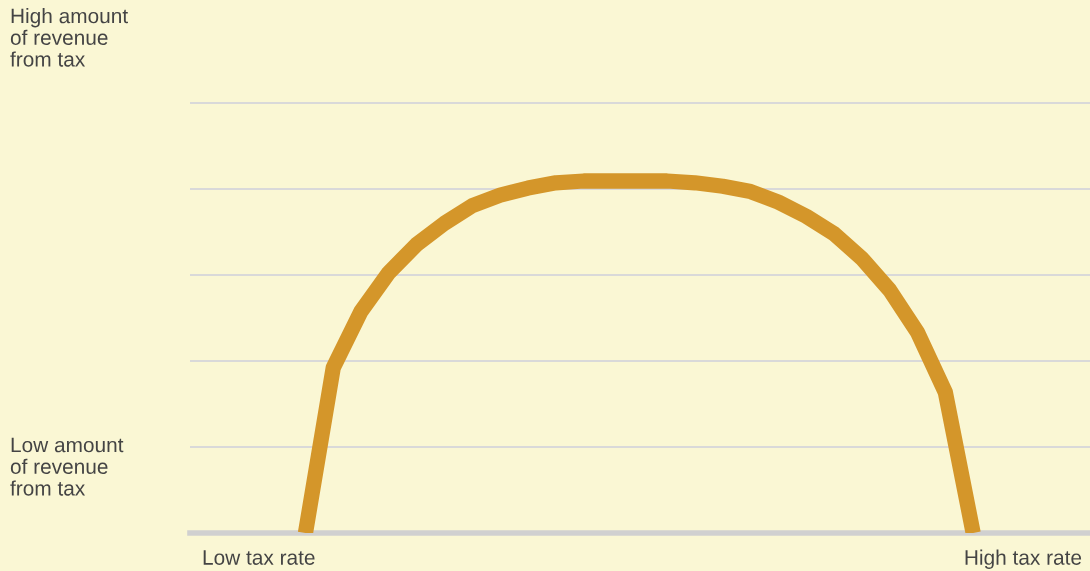 This screenshot has width=1090, height=571. What do you see at coordinates (259, 557) in the screenshot?
I see `text: Low tax rate` at bounding box center [259, 557].